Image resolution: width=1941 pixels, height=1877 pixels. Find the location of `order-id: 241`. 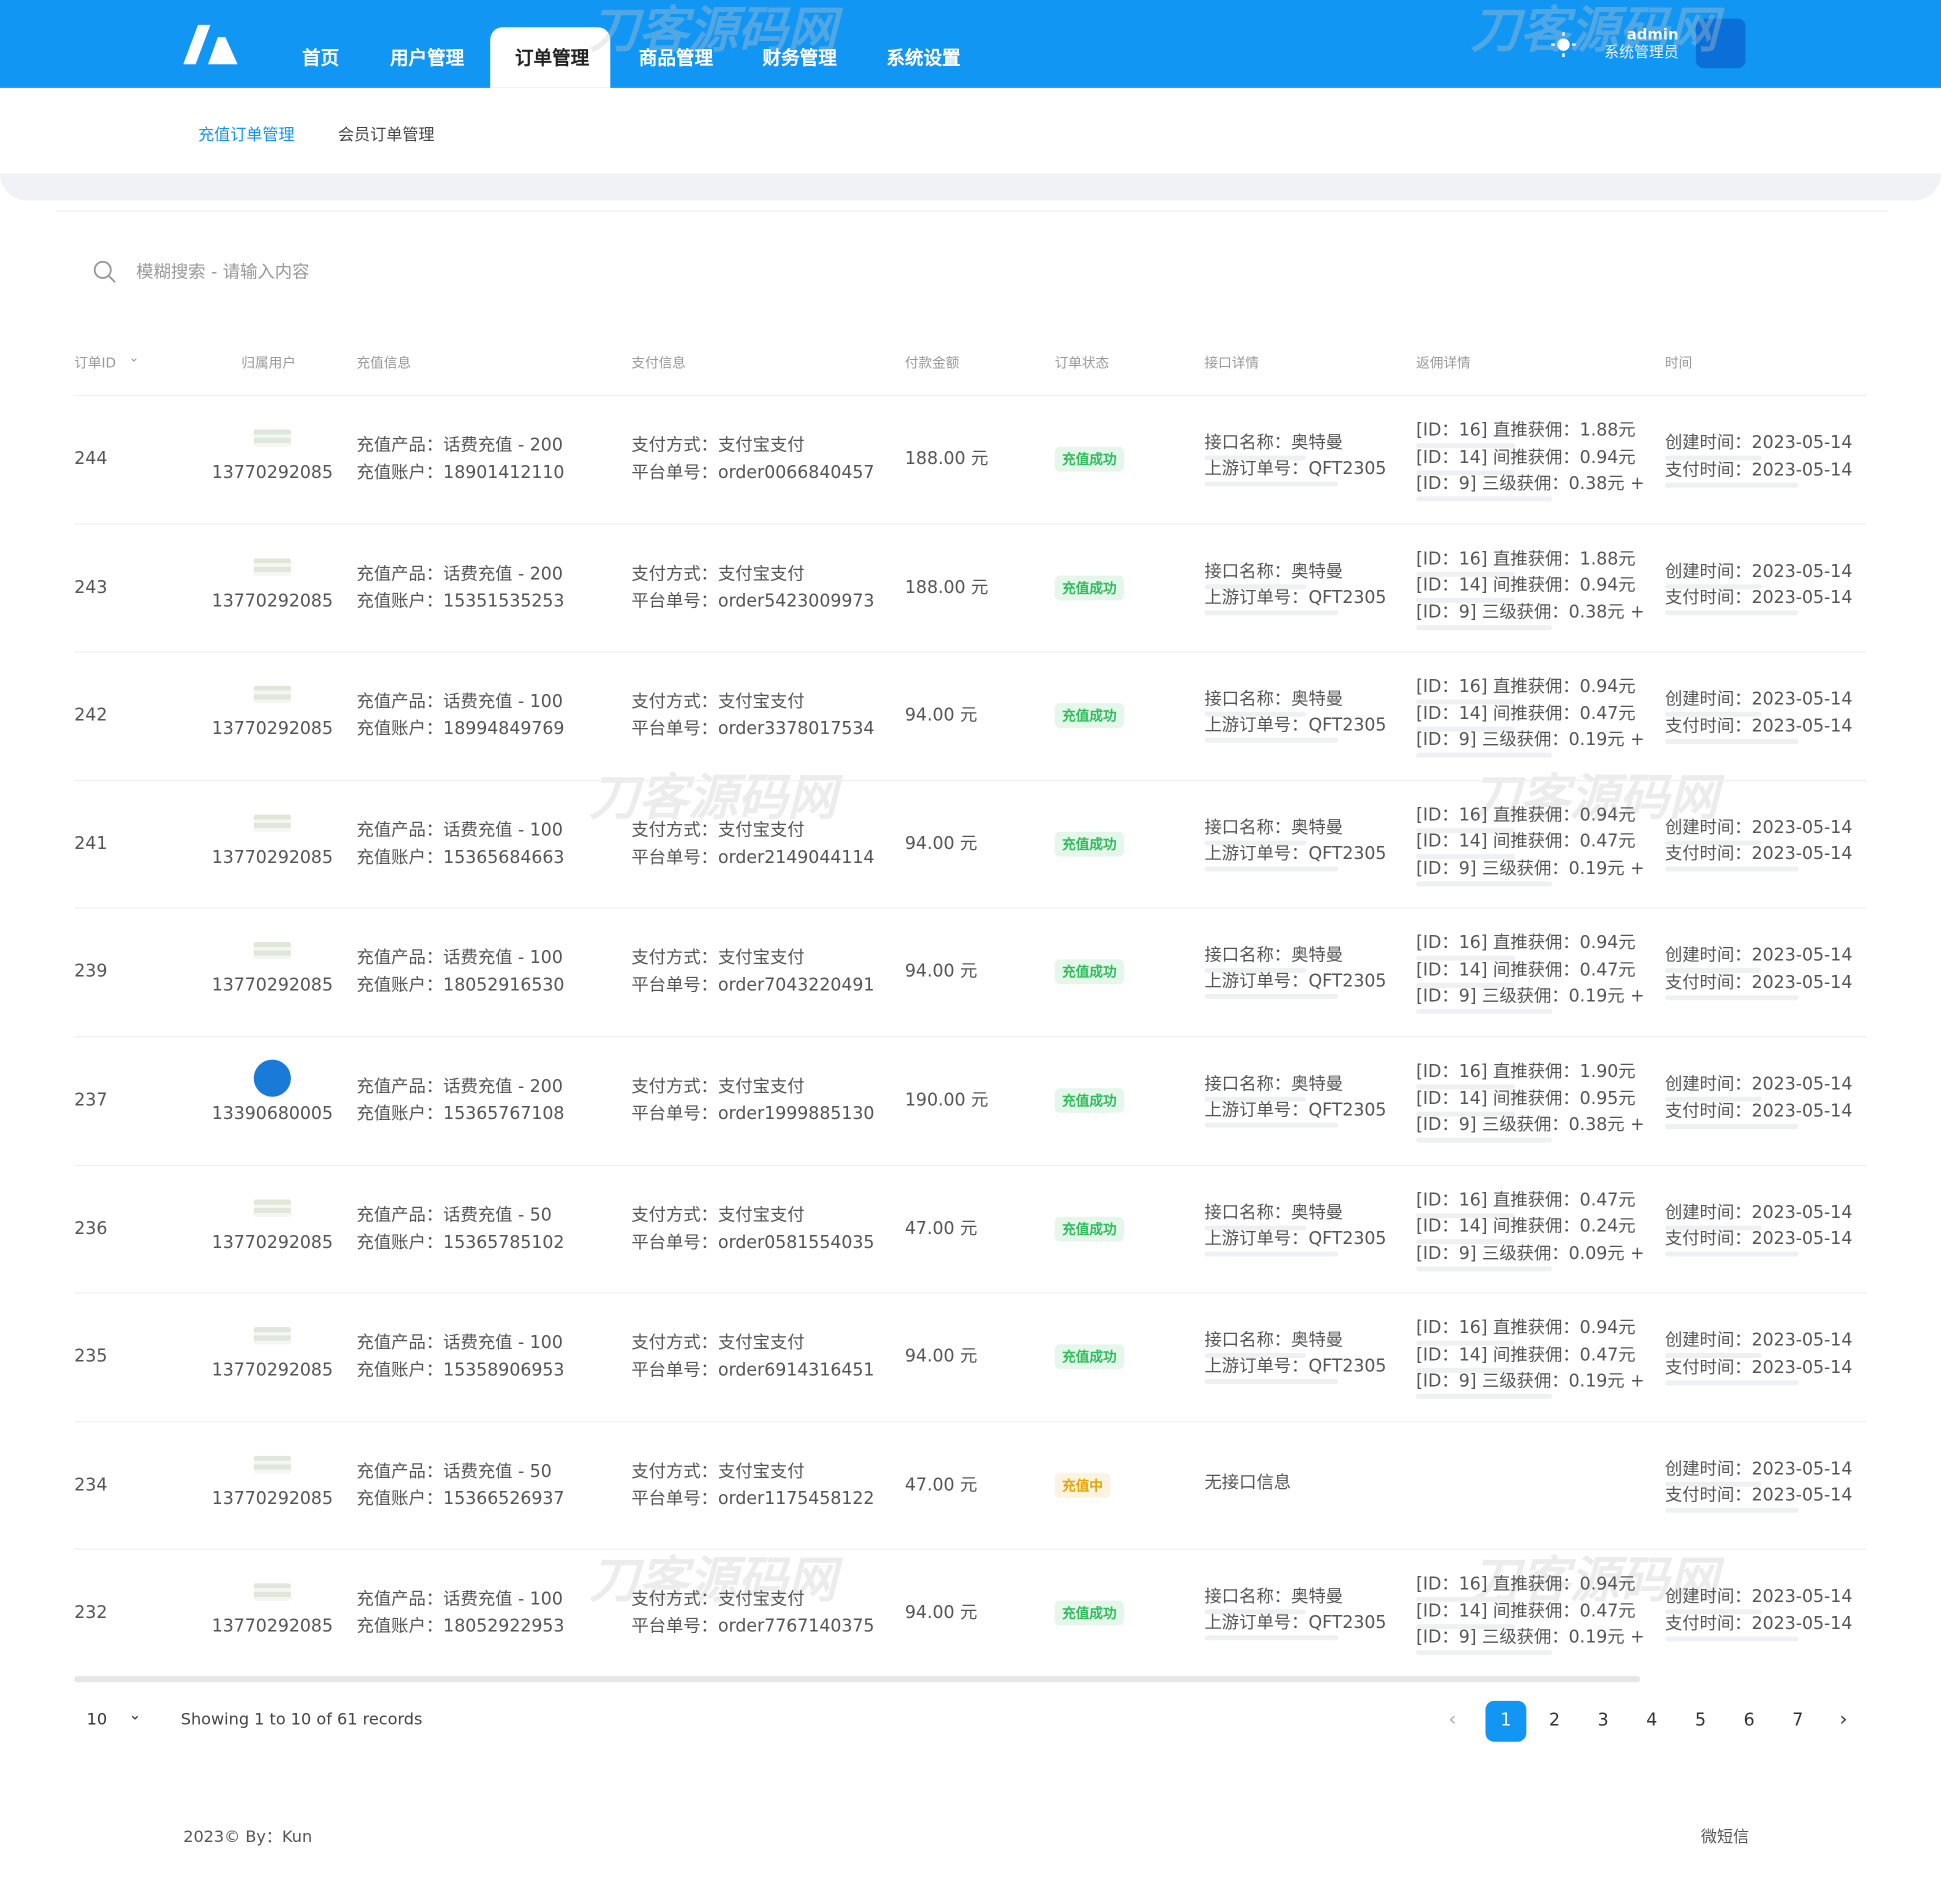

order-id: 241 is located at coordinates (91, 844).